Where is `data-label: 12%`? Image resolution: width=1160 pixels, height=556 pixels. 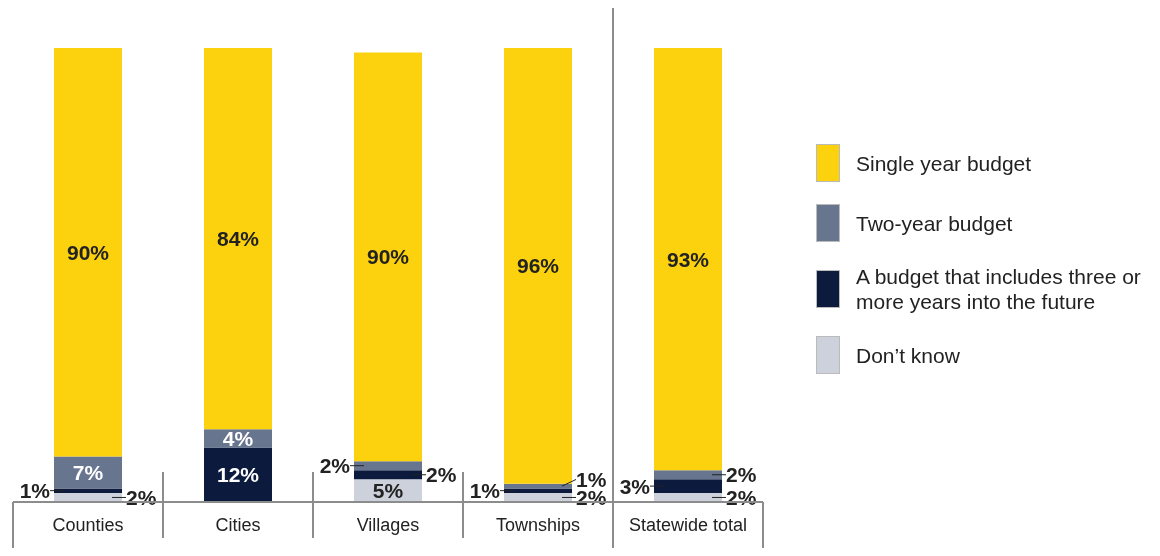
data-label: 12% is located at coordinates (238, 475).